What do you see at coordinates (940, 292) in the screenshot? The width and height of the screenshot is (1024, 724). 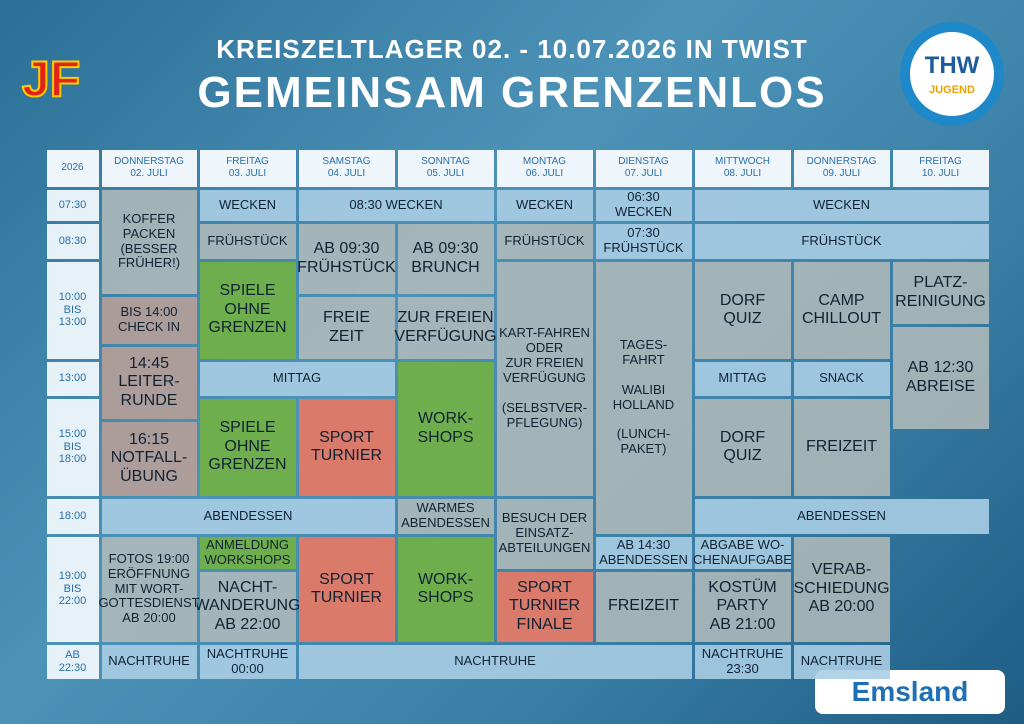 I see `schedule-cell: PLATZ- REINIGUNG` at bounding box center [940, 292].